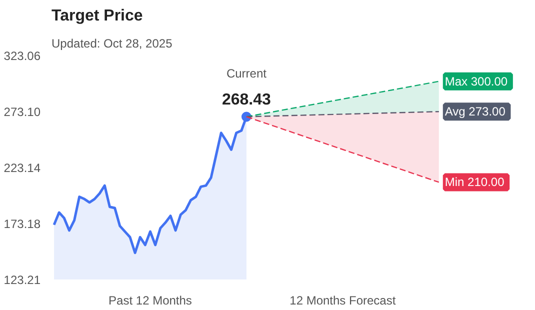 Image resolution: width=535 pixels, height=310 pixels. Describe the element at coordinates (22, 223) in the screenshot. I see `y-tick-label: 173.18` at that location.